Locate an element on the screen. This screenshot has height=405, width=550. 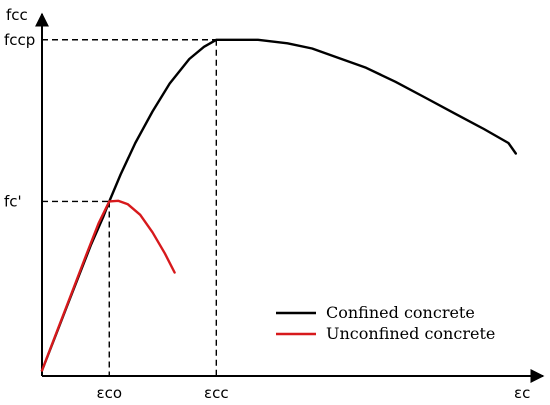
x-tick-label-0: εco is located at coordinates (109, 393).